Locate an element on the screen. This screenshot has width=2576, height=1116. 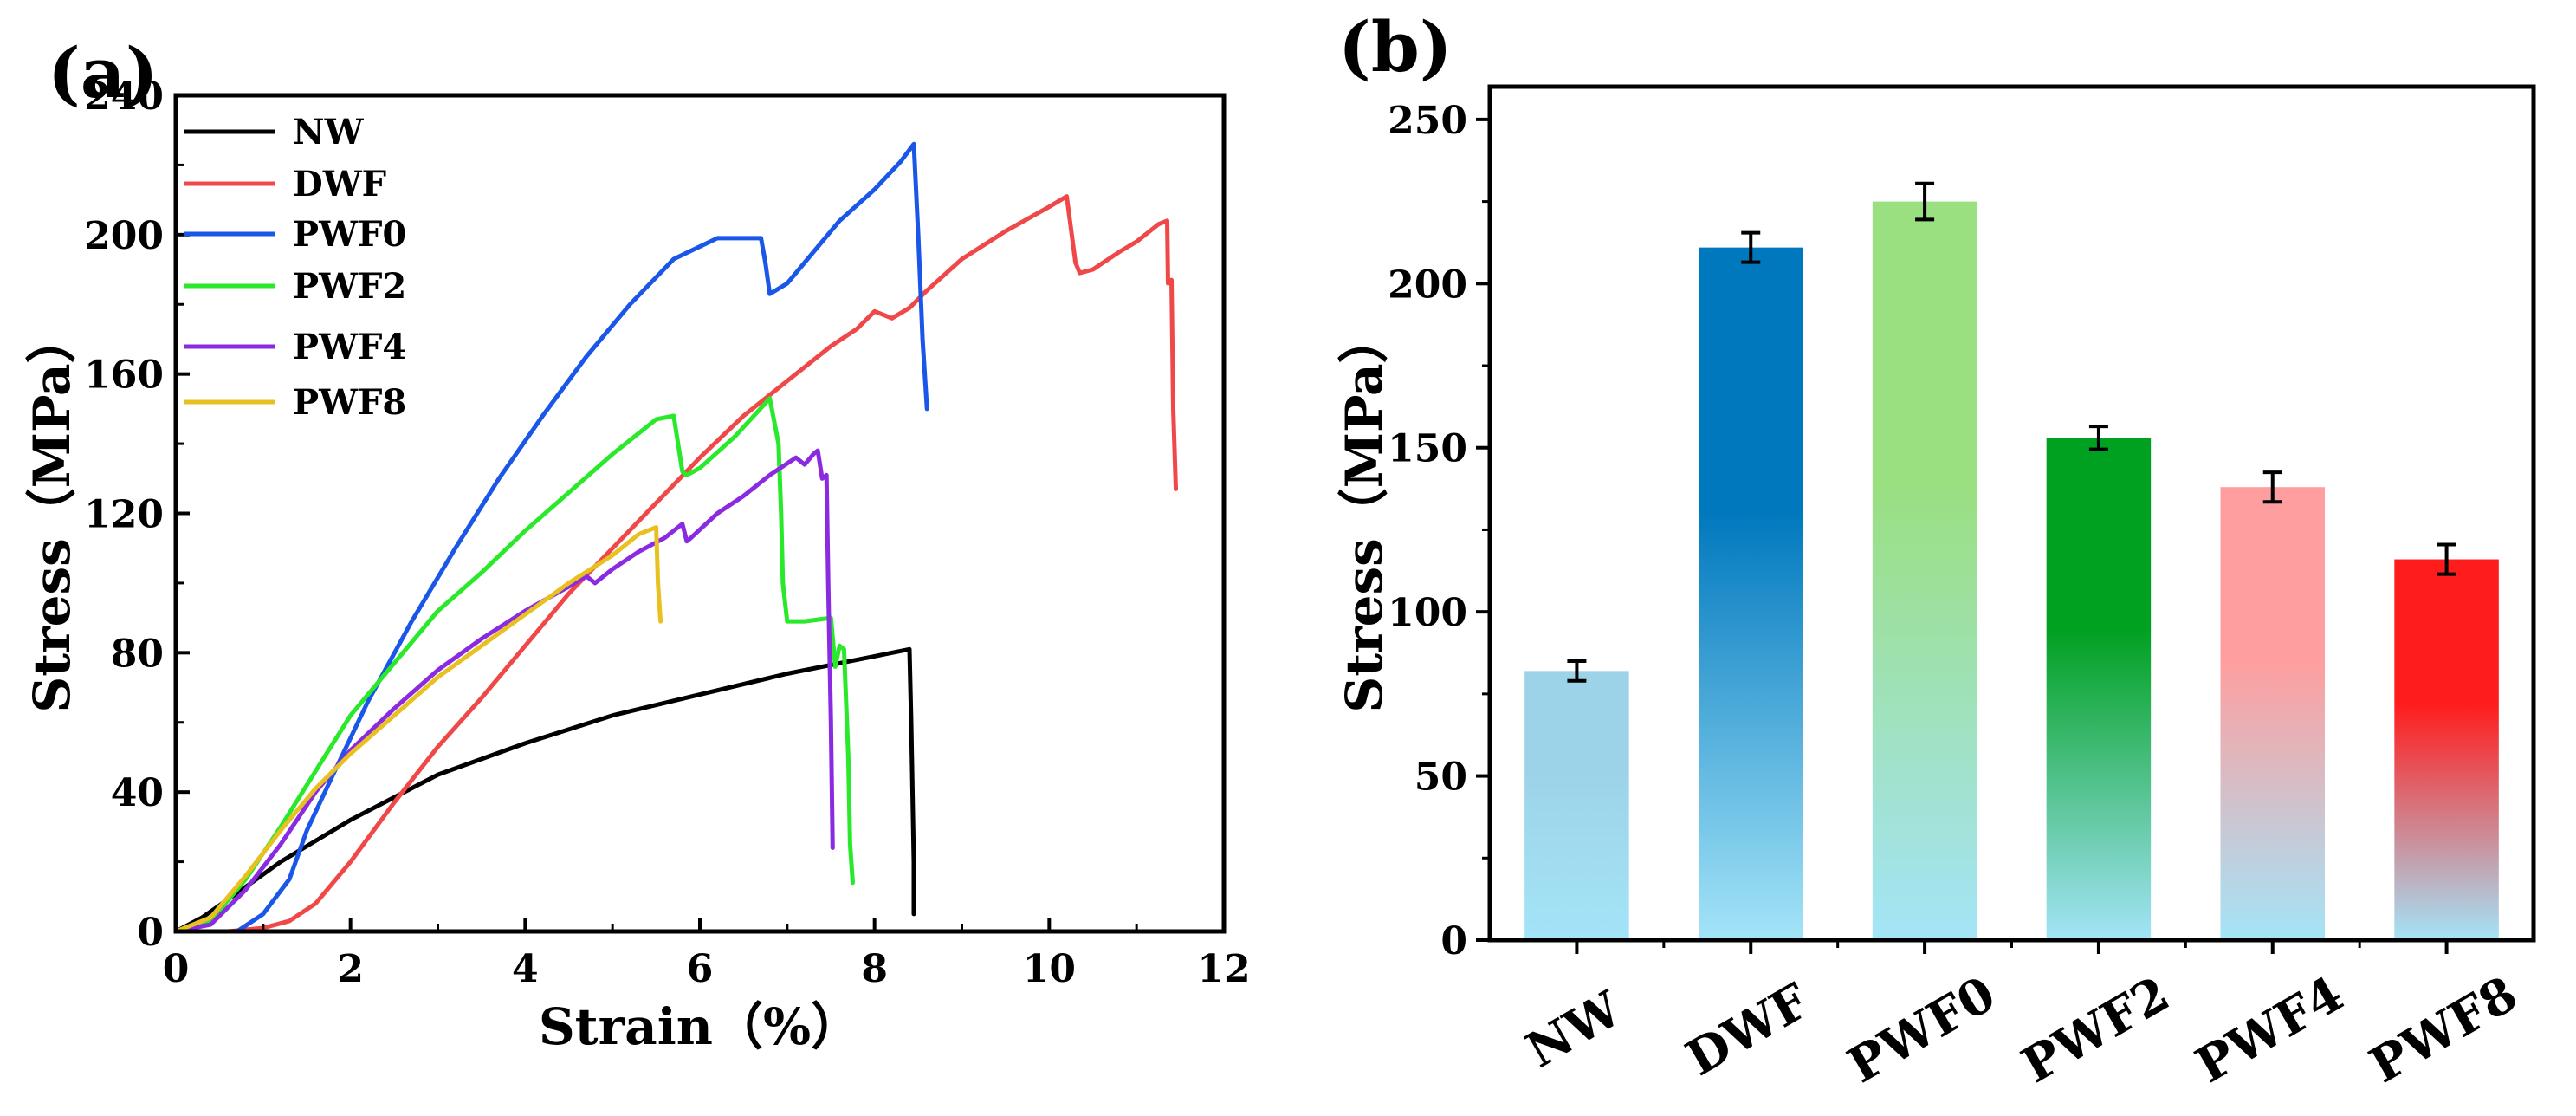
panel-b-y-axis-title: Stress（MPa） is located at coordinates (1364, 512).